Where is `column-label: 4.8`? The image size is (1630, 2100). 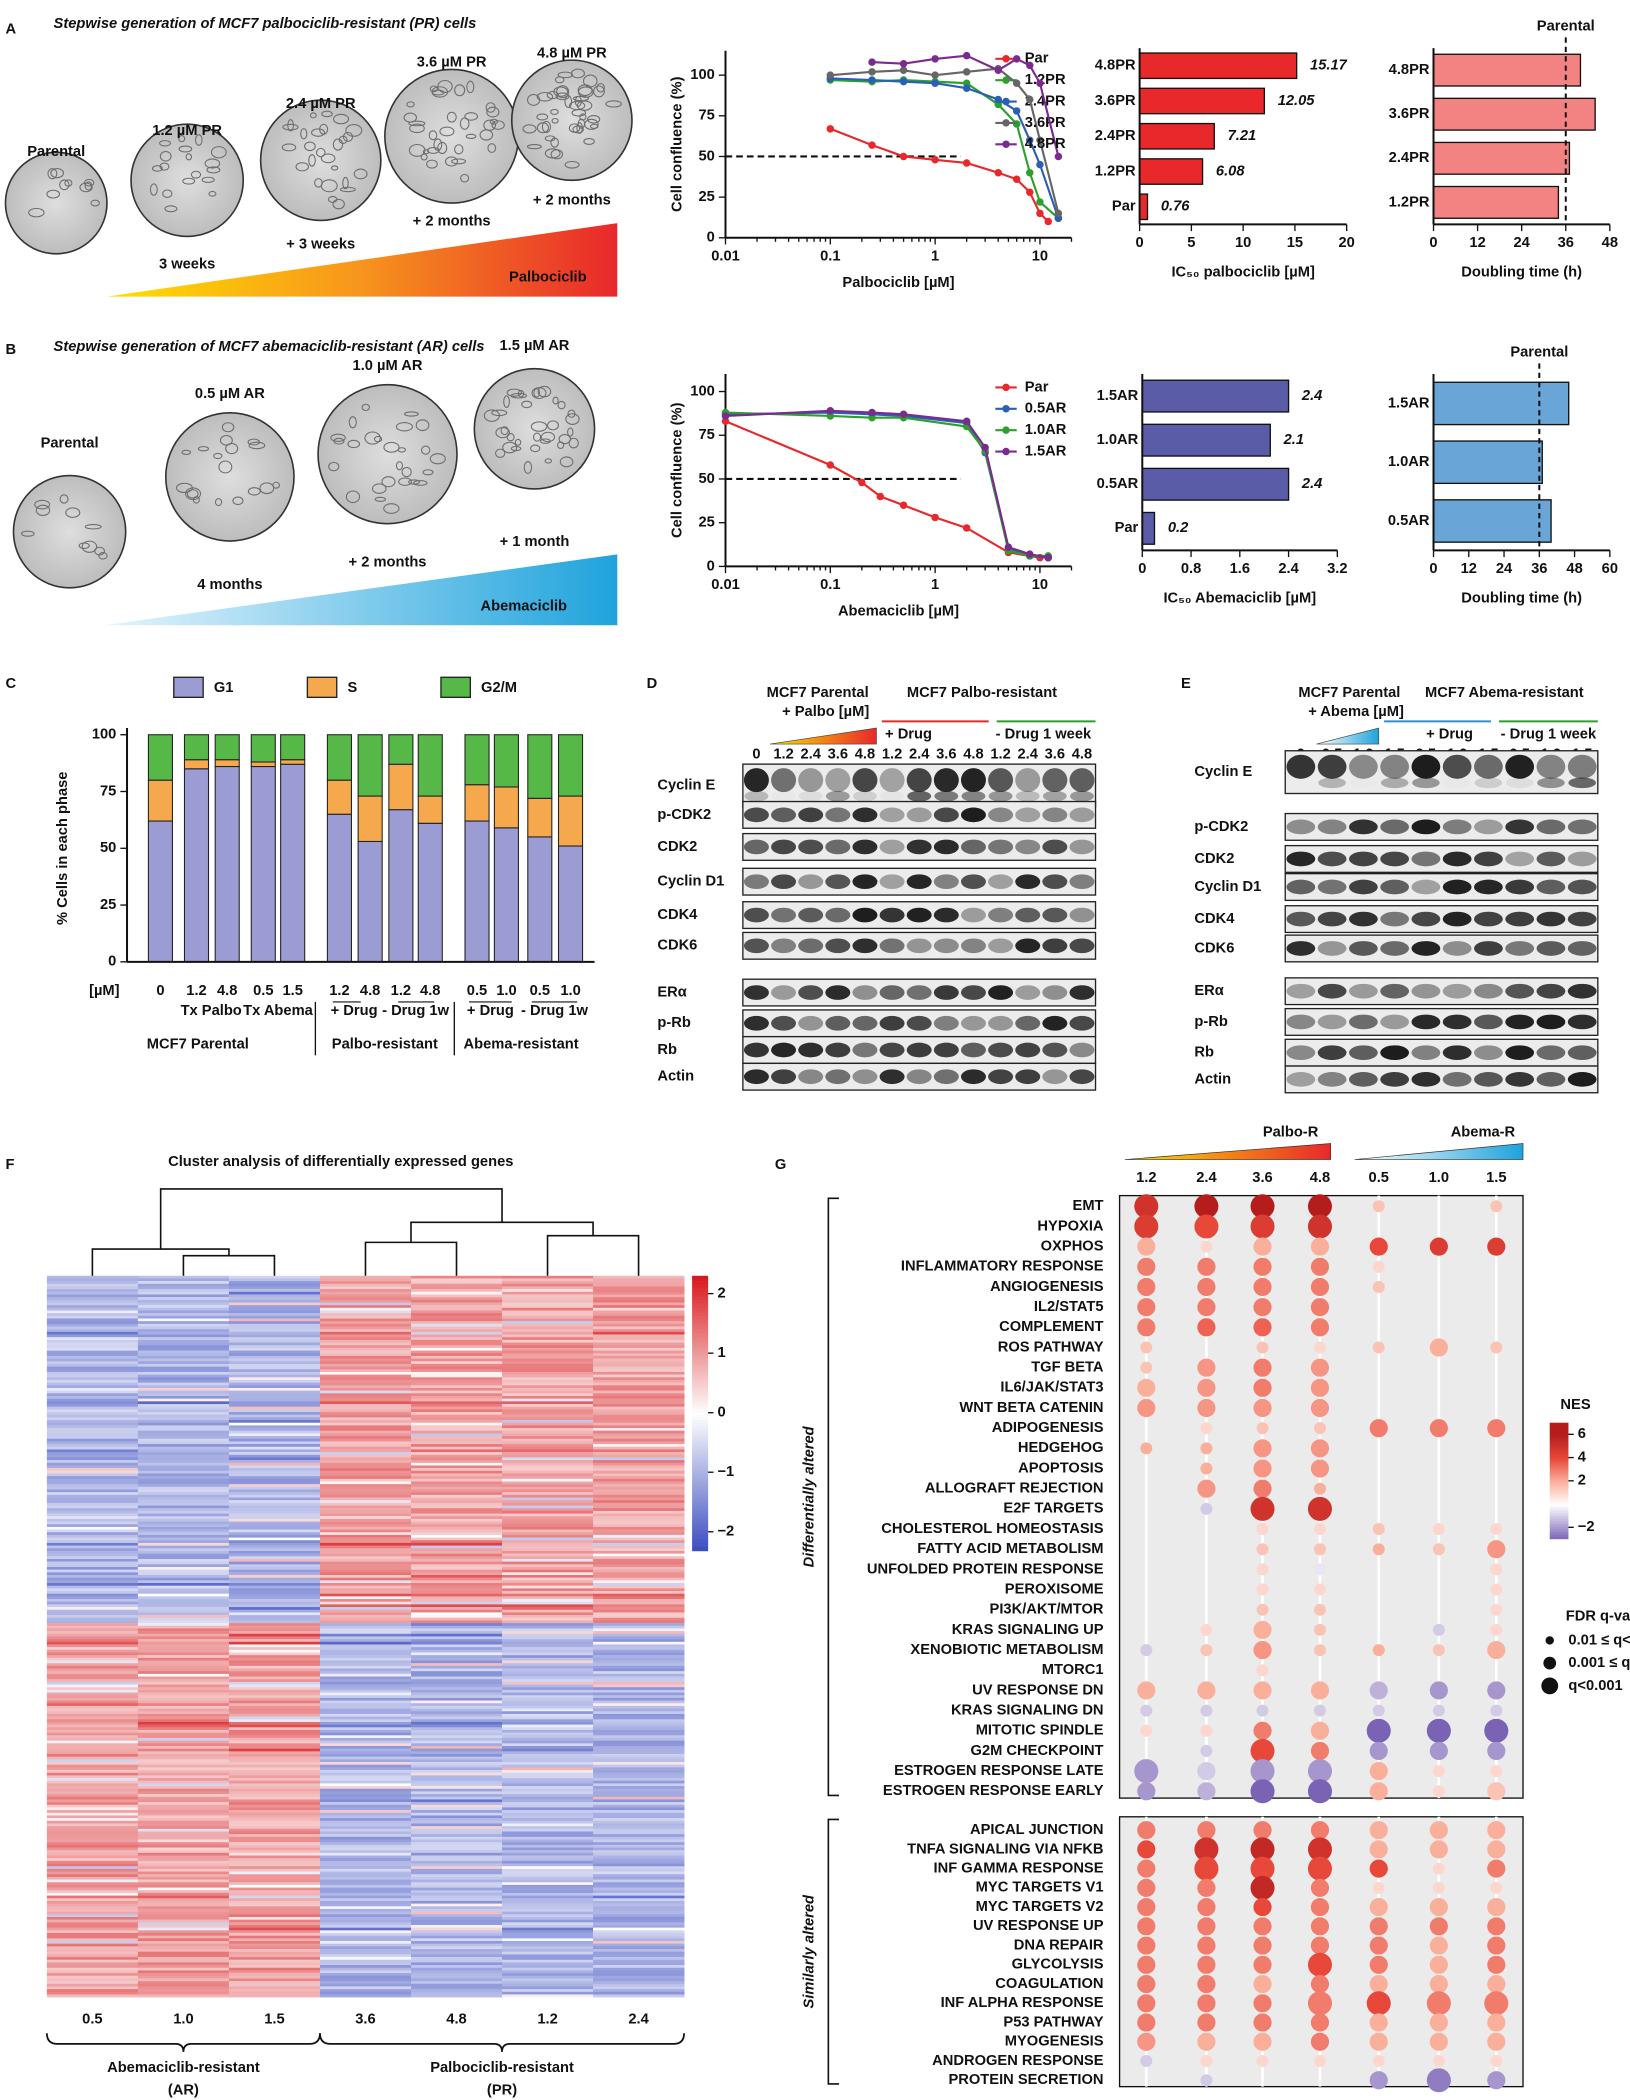
column-label: 4.8 is located at coordinates (456, 2020).